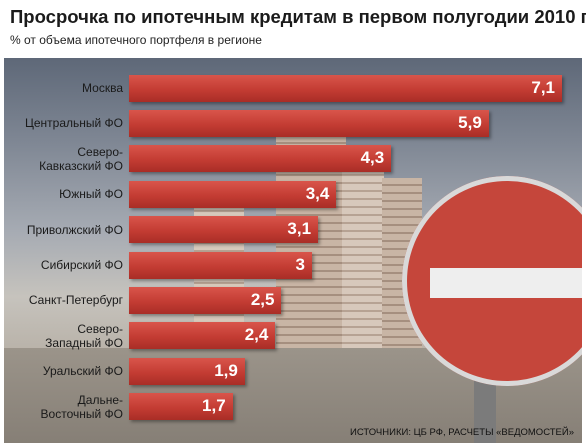 The height and width of the screenshot is (447, 586). What do you see at coordinates (233, 194) in the screenshot?
I see `bar: 3,4` at bounding box center [233, 194].